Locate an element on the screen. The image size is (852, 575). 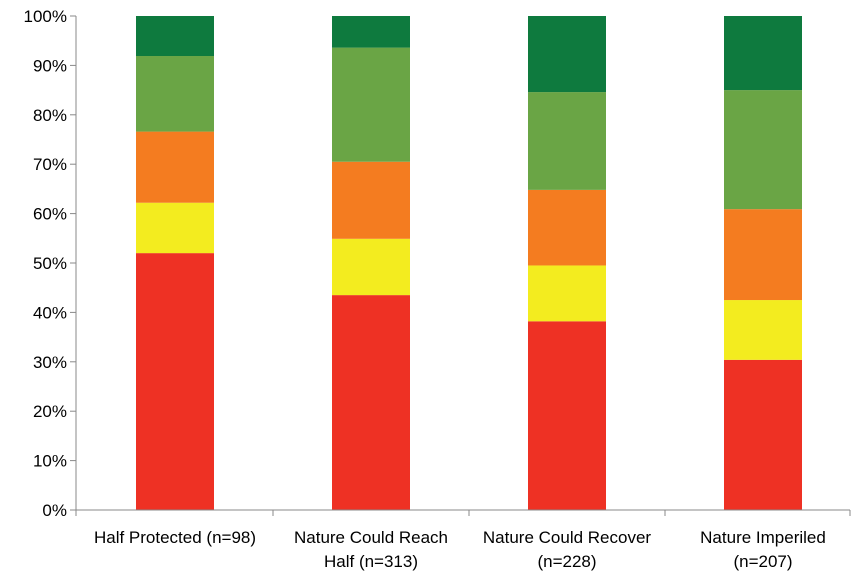
x-category-label: Half Protected (n=98) is located at coordinates (175, 537).